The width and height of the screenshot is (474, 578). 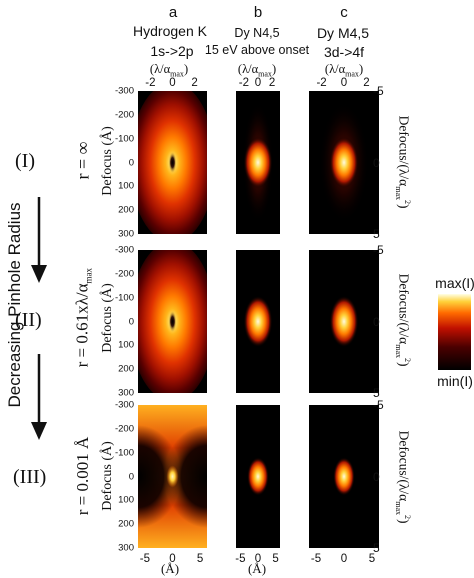 I want to click on column-title-a-line2: 1s->2p, so click(x=172, y=51).